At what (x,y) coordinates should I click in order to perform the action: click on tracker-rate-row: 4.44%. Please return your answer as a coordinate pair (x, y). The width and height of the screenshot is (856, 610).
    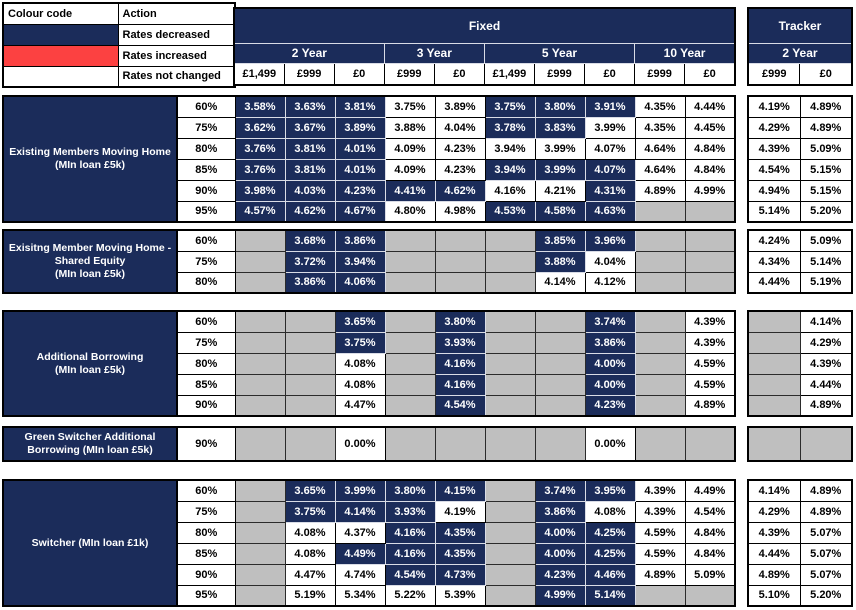
    Looking at the image, I should click on (800, 384).